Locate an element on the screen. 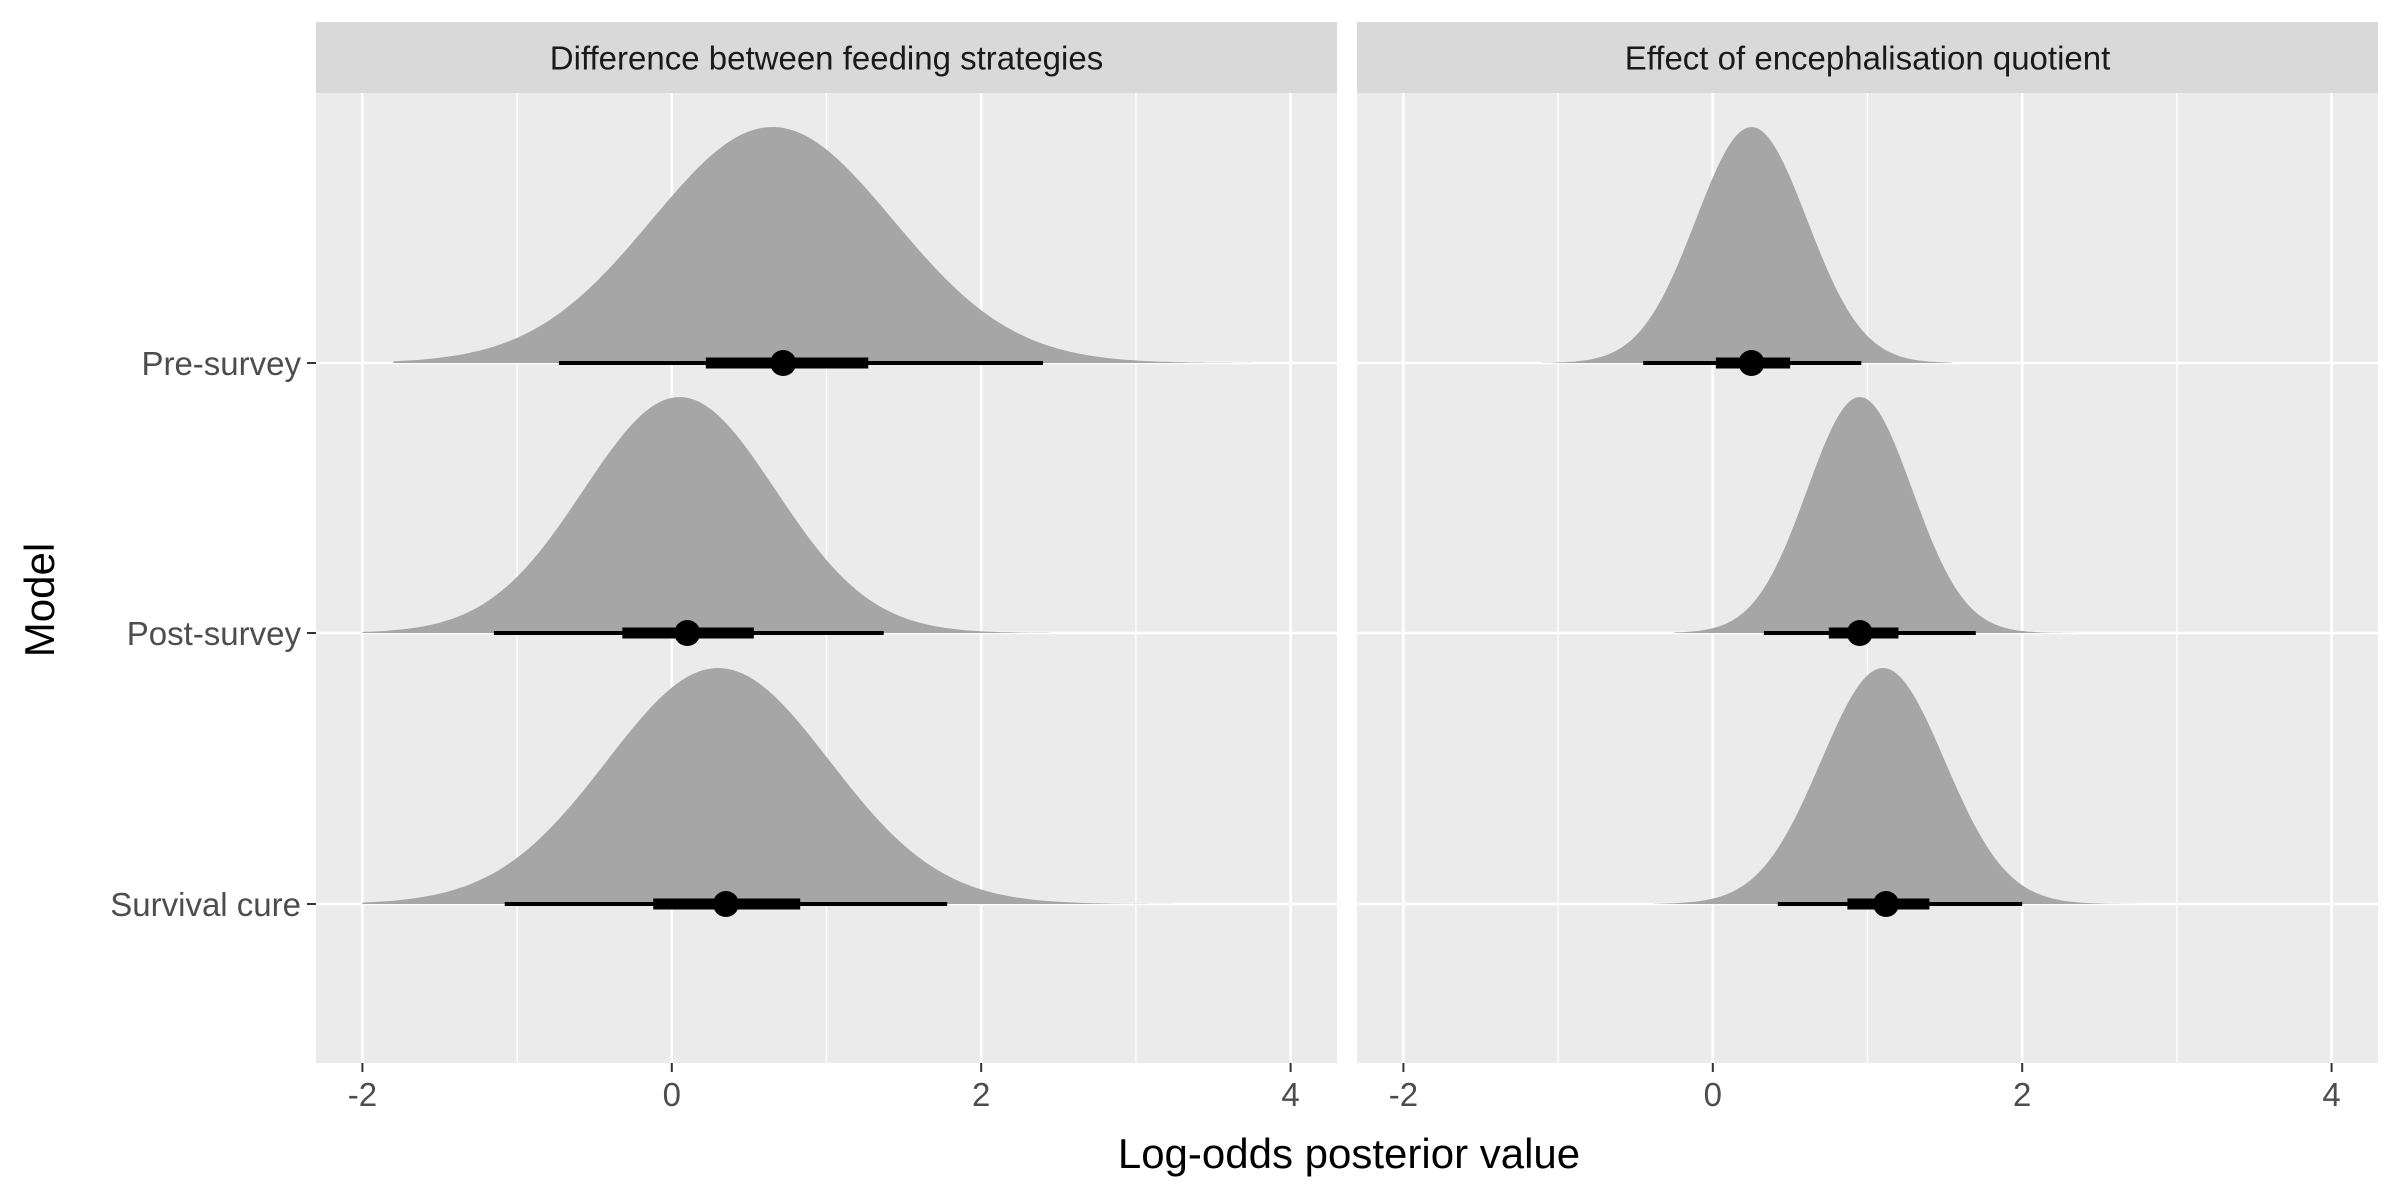 The width and height of the screenshot is (2400, 1200). x-axis-title: Log-odds posterior value is located at coordinates (1349, 1153).